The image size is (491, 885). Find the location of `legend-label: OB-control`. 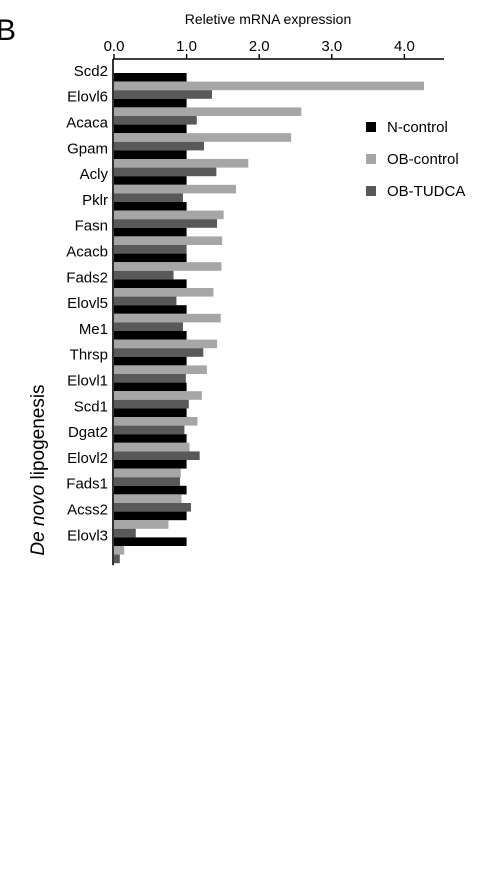

legend-label: OB-control is located at coordinates (423, 159).